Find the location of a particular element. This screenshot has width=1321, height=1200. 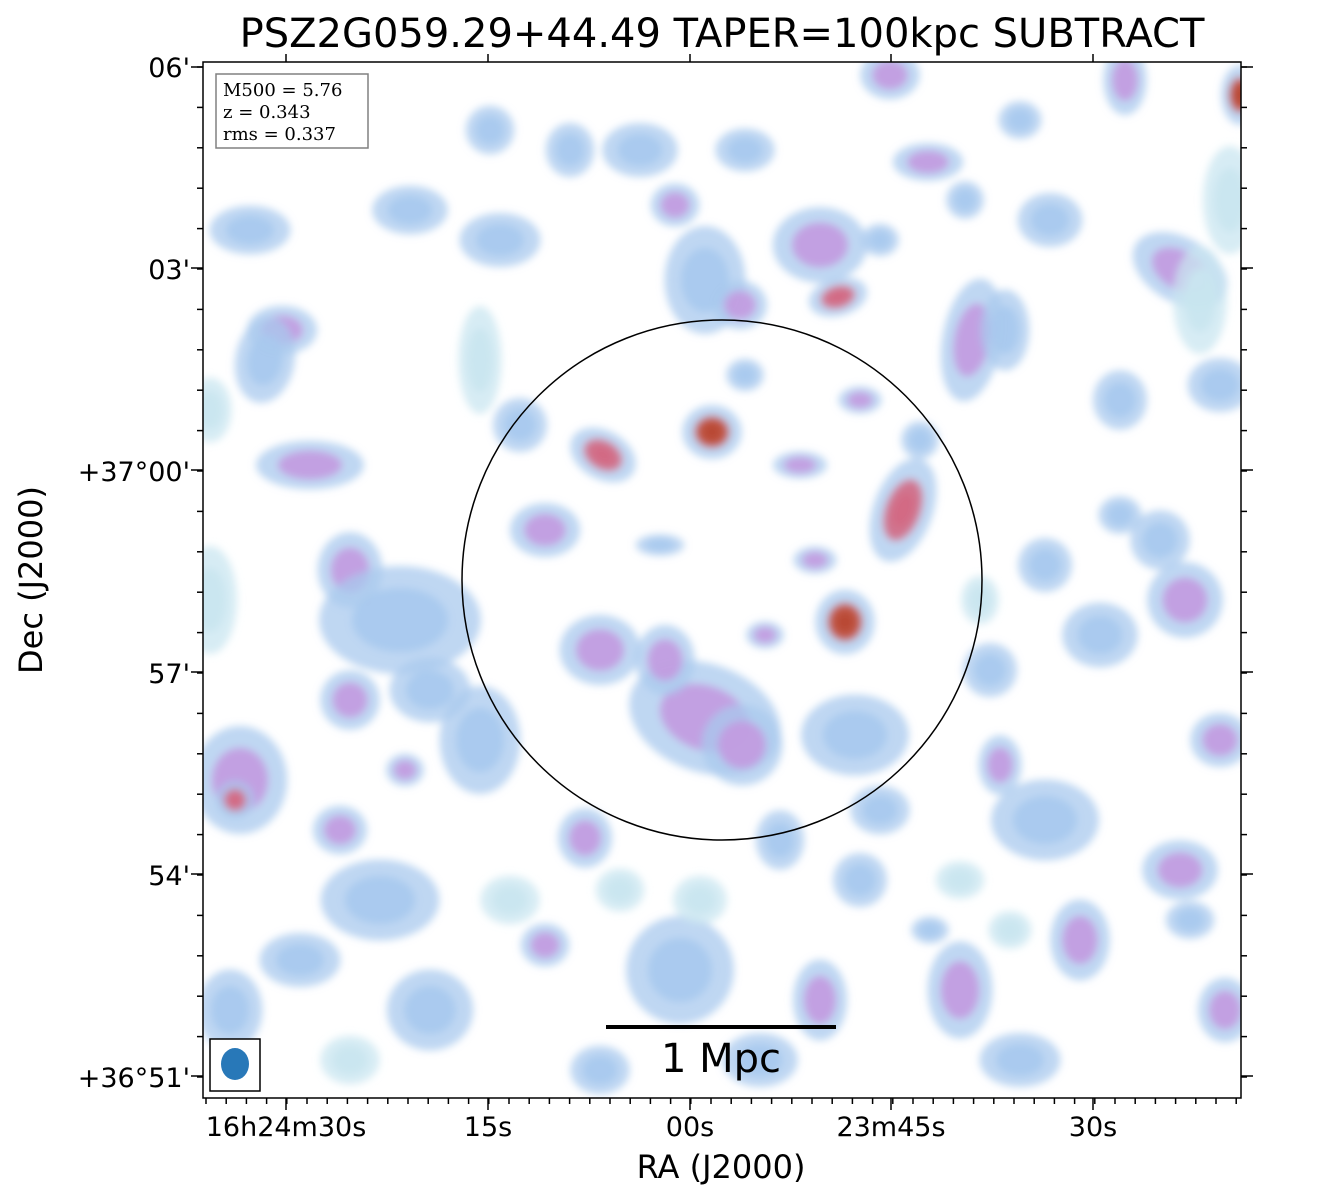

info-box: M500 = 5.76 z = 0.343 rms = 0.337 is located at coordinates (292, 111).